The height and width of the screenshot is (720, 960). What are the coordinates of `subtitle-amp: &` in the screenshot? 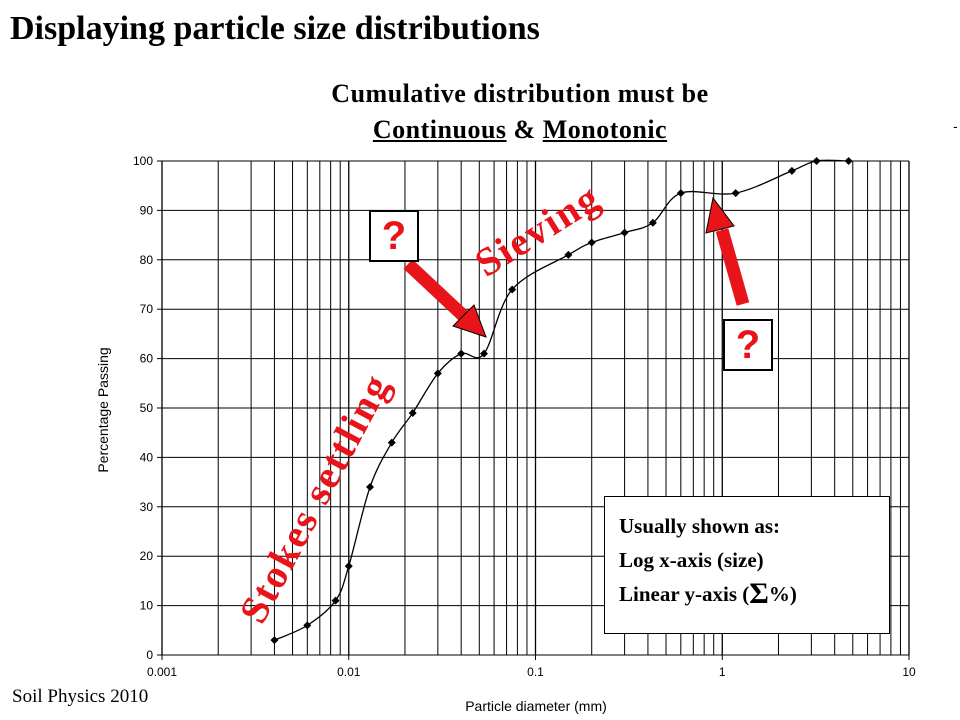 It's located at (524, 129).